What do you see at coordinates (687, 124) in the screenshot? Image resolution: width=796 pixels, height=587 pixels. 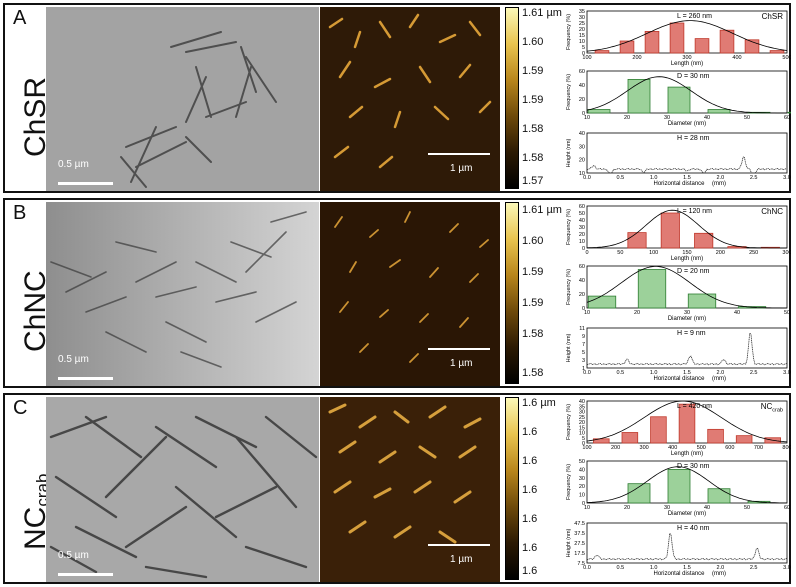 I see `x-axis-label: Diameter (nm)` at bounding box center [687, 124].